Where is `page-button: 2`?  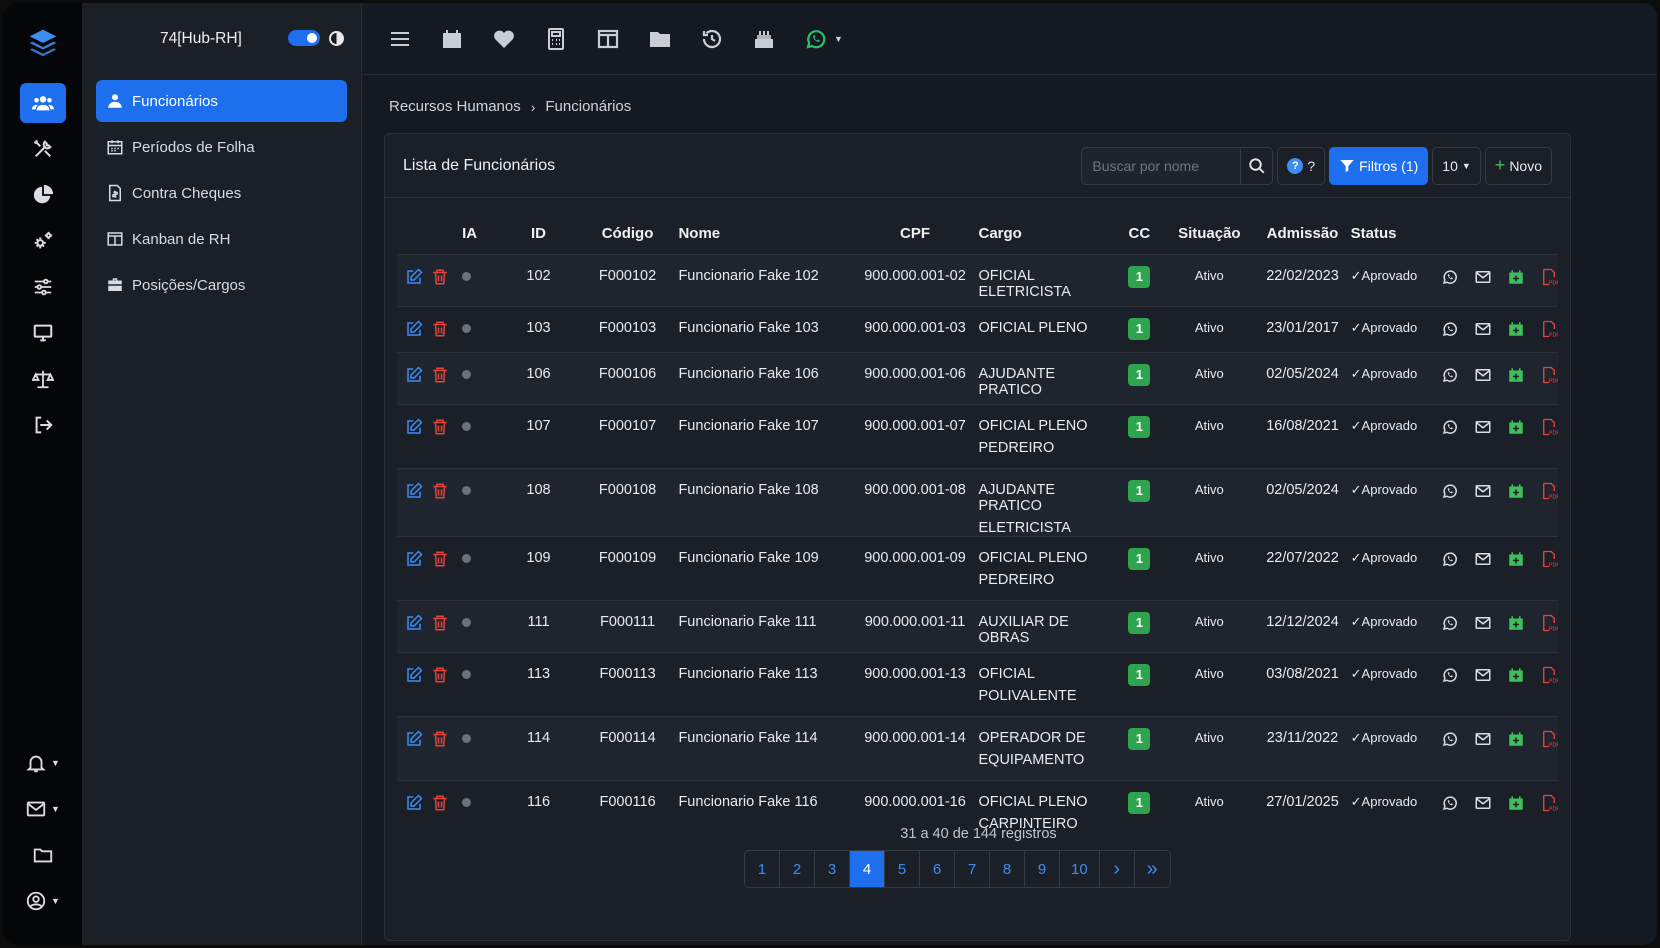
page-button: 2 is located at coordinates (797, 869).